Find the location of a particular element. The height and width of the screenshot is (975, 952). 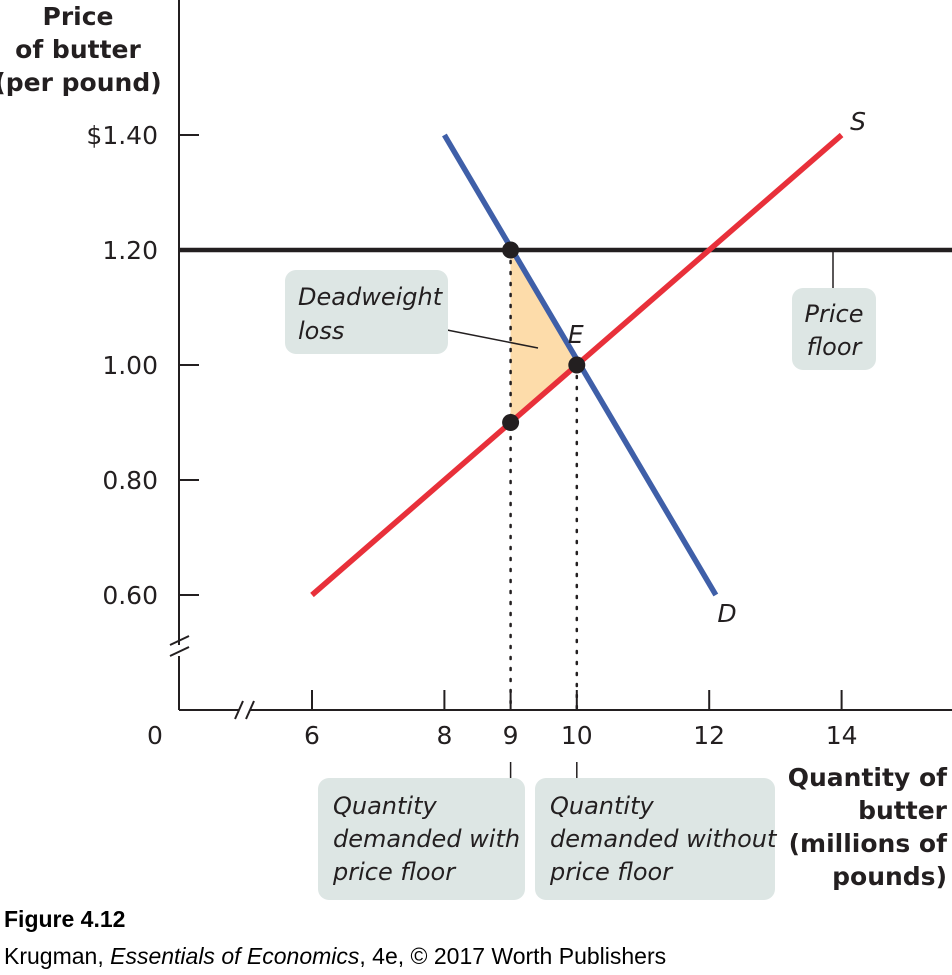

x-tick-label-9: 9 is located at coordinates (511, 735).